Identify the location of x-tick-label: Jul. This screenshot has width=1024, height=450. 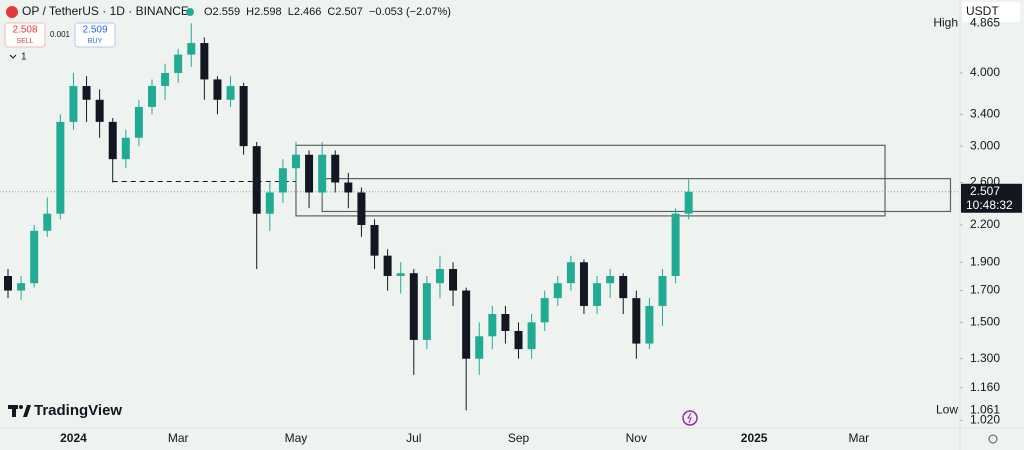
(413, 438).